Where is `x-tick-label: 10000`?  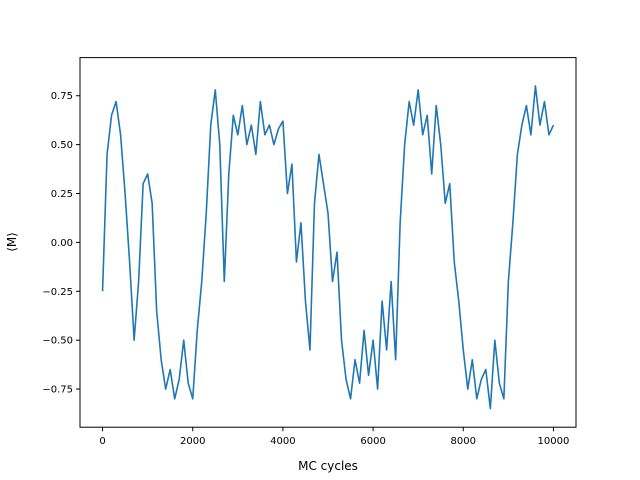 x-tick-label: 10000 is located at coordinates (554, 441).